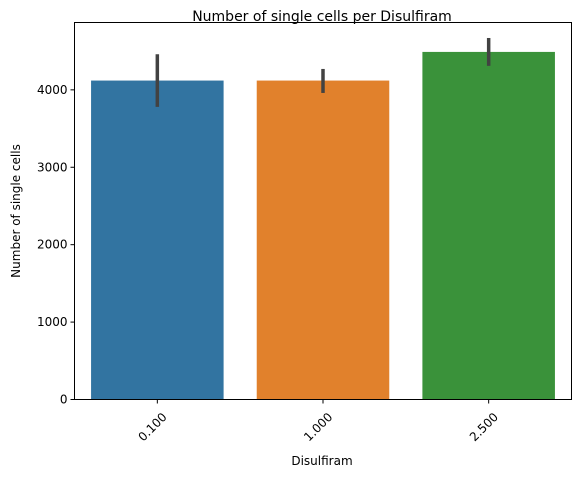 The width and height of the screenshot is (580, 477). I want to click on x-axis-label: Disulfiram, so click(321, 461).